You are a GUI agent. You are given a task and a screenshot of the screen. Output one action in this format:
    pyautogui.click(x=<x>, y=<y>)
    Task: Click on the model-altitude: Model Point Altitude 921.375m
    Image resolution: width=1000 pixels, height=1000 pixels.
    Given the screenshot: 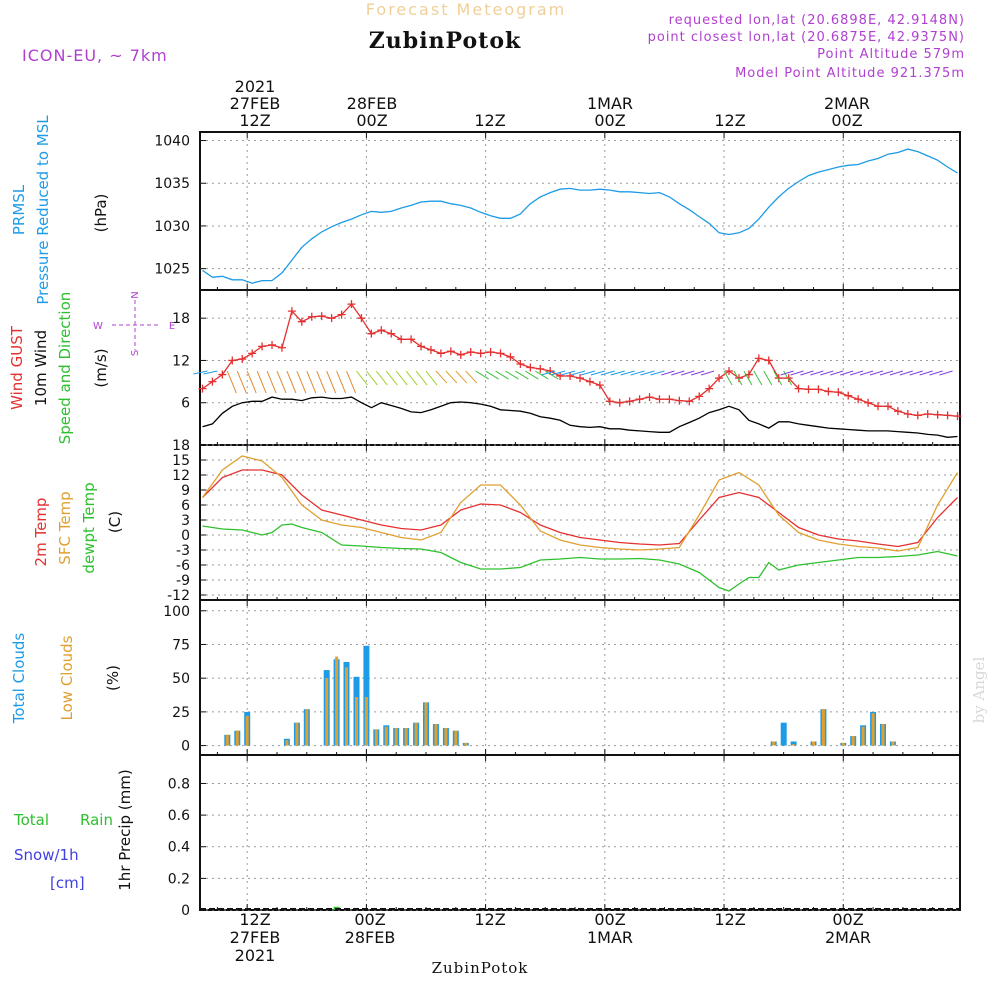 What is the action you would take?
    pyautogui.click(x=850, y=73)
    